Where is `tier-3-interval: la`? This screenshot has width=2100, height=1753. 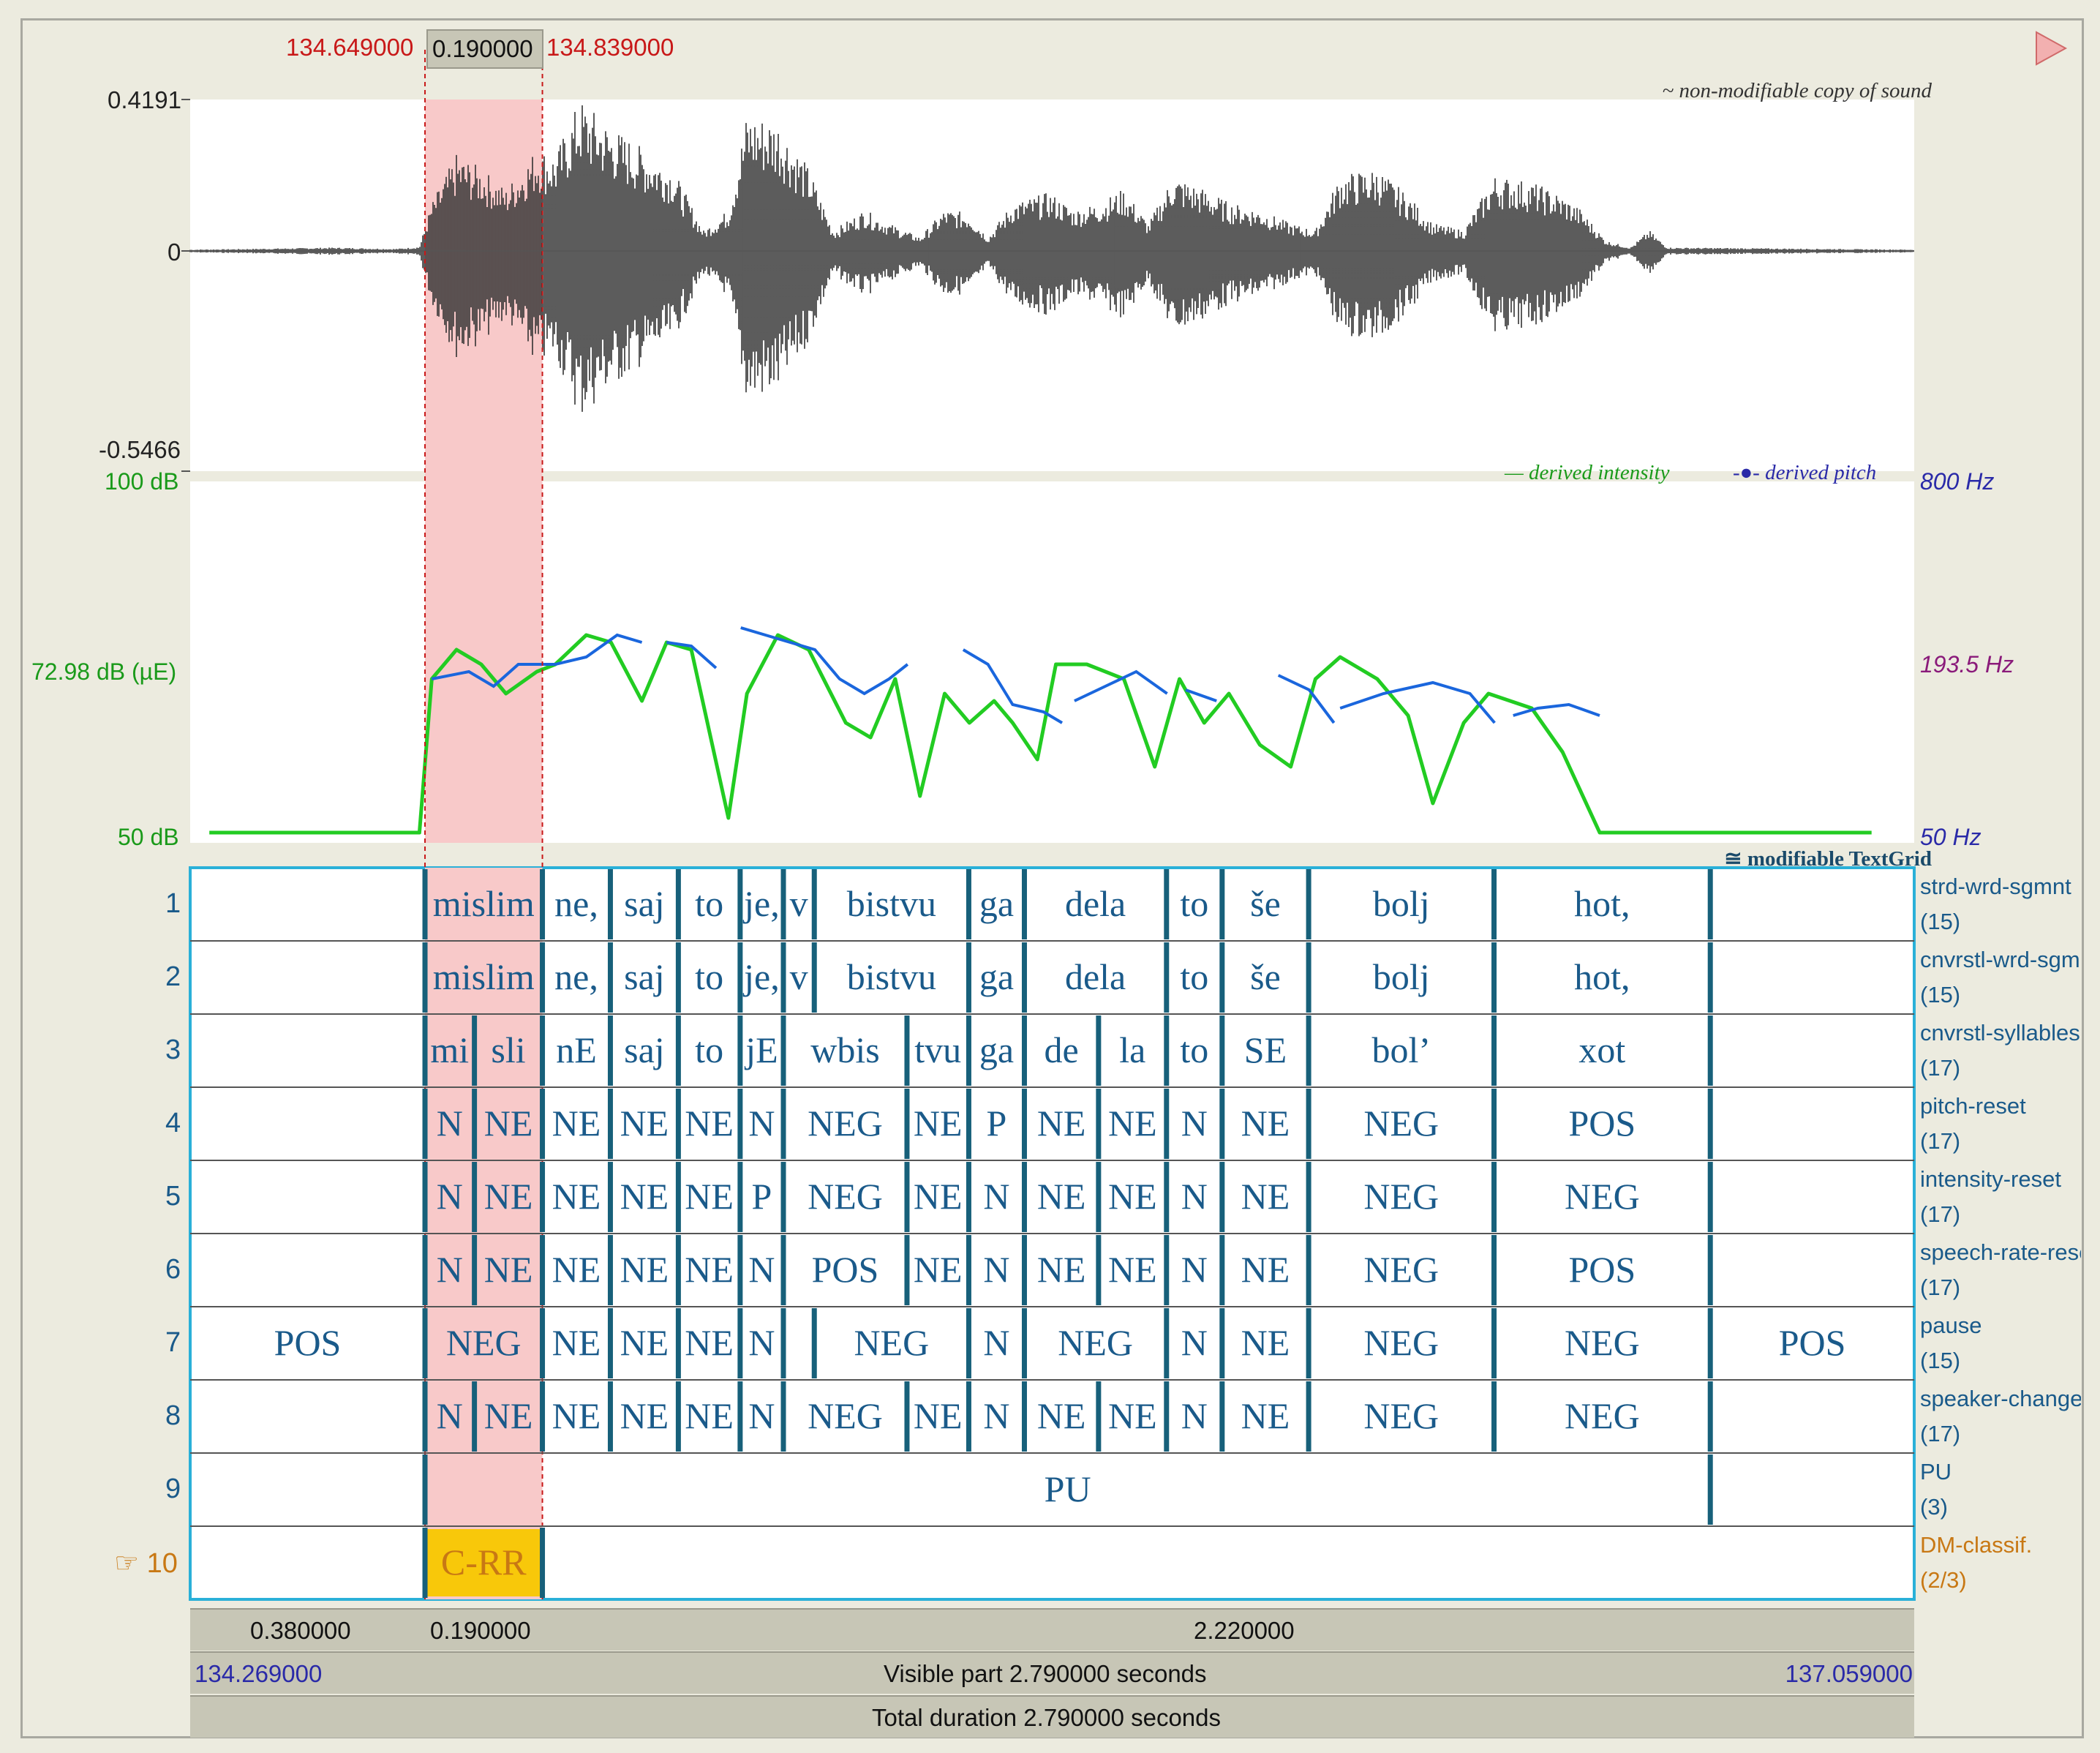 tier-3-interval: la is located at coordinates (1132, 1049).